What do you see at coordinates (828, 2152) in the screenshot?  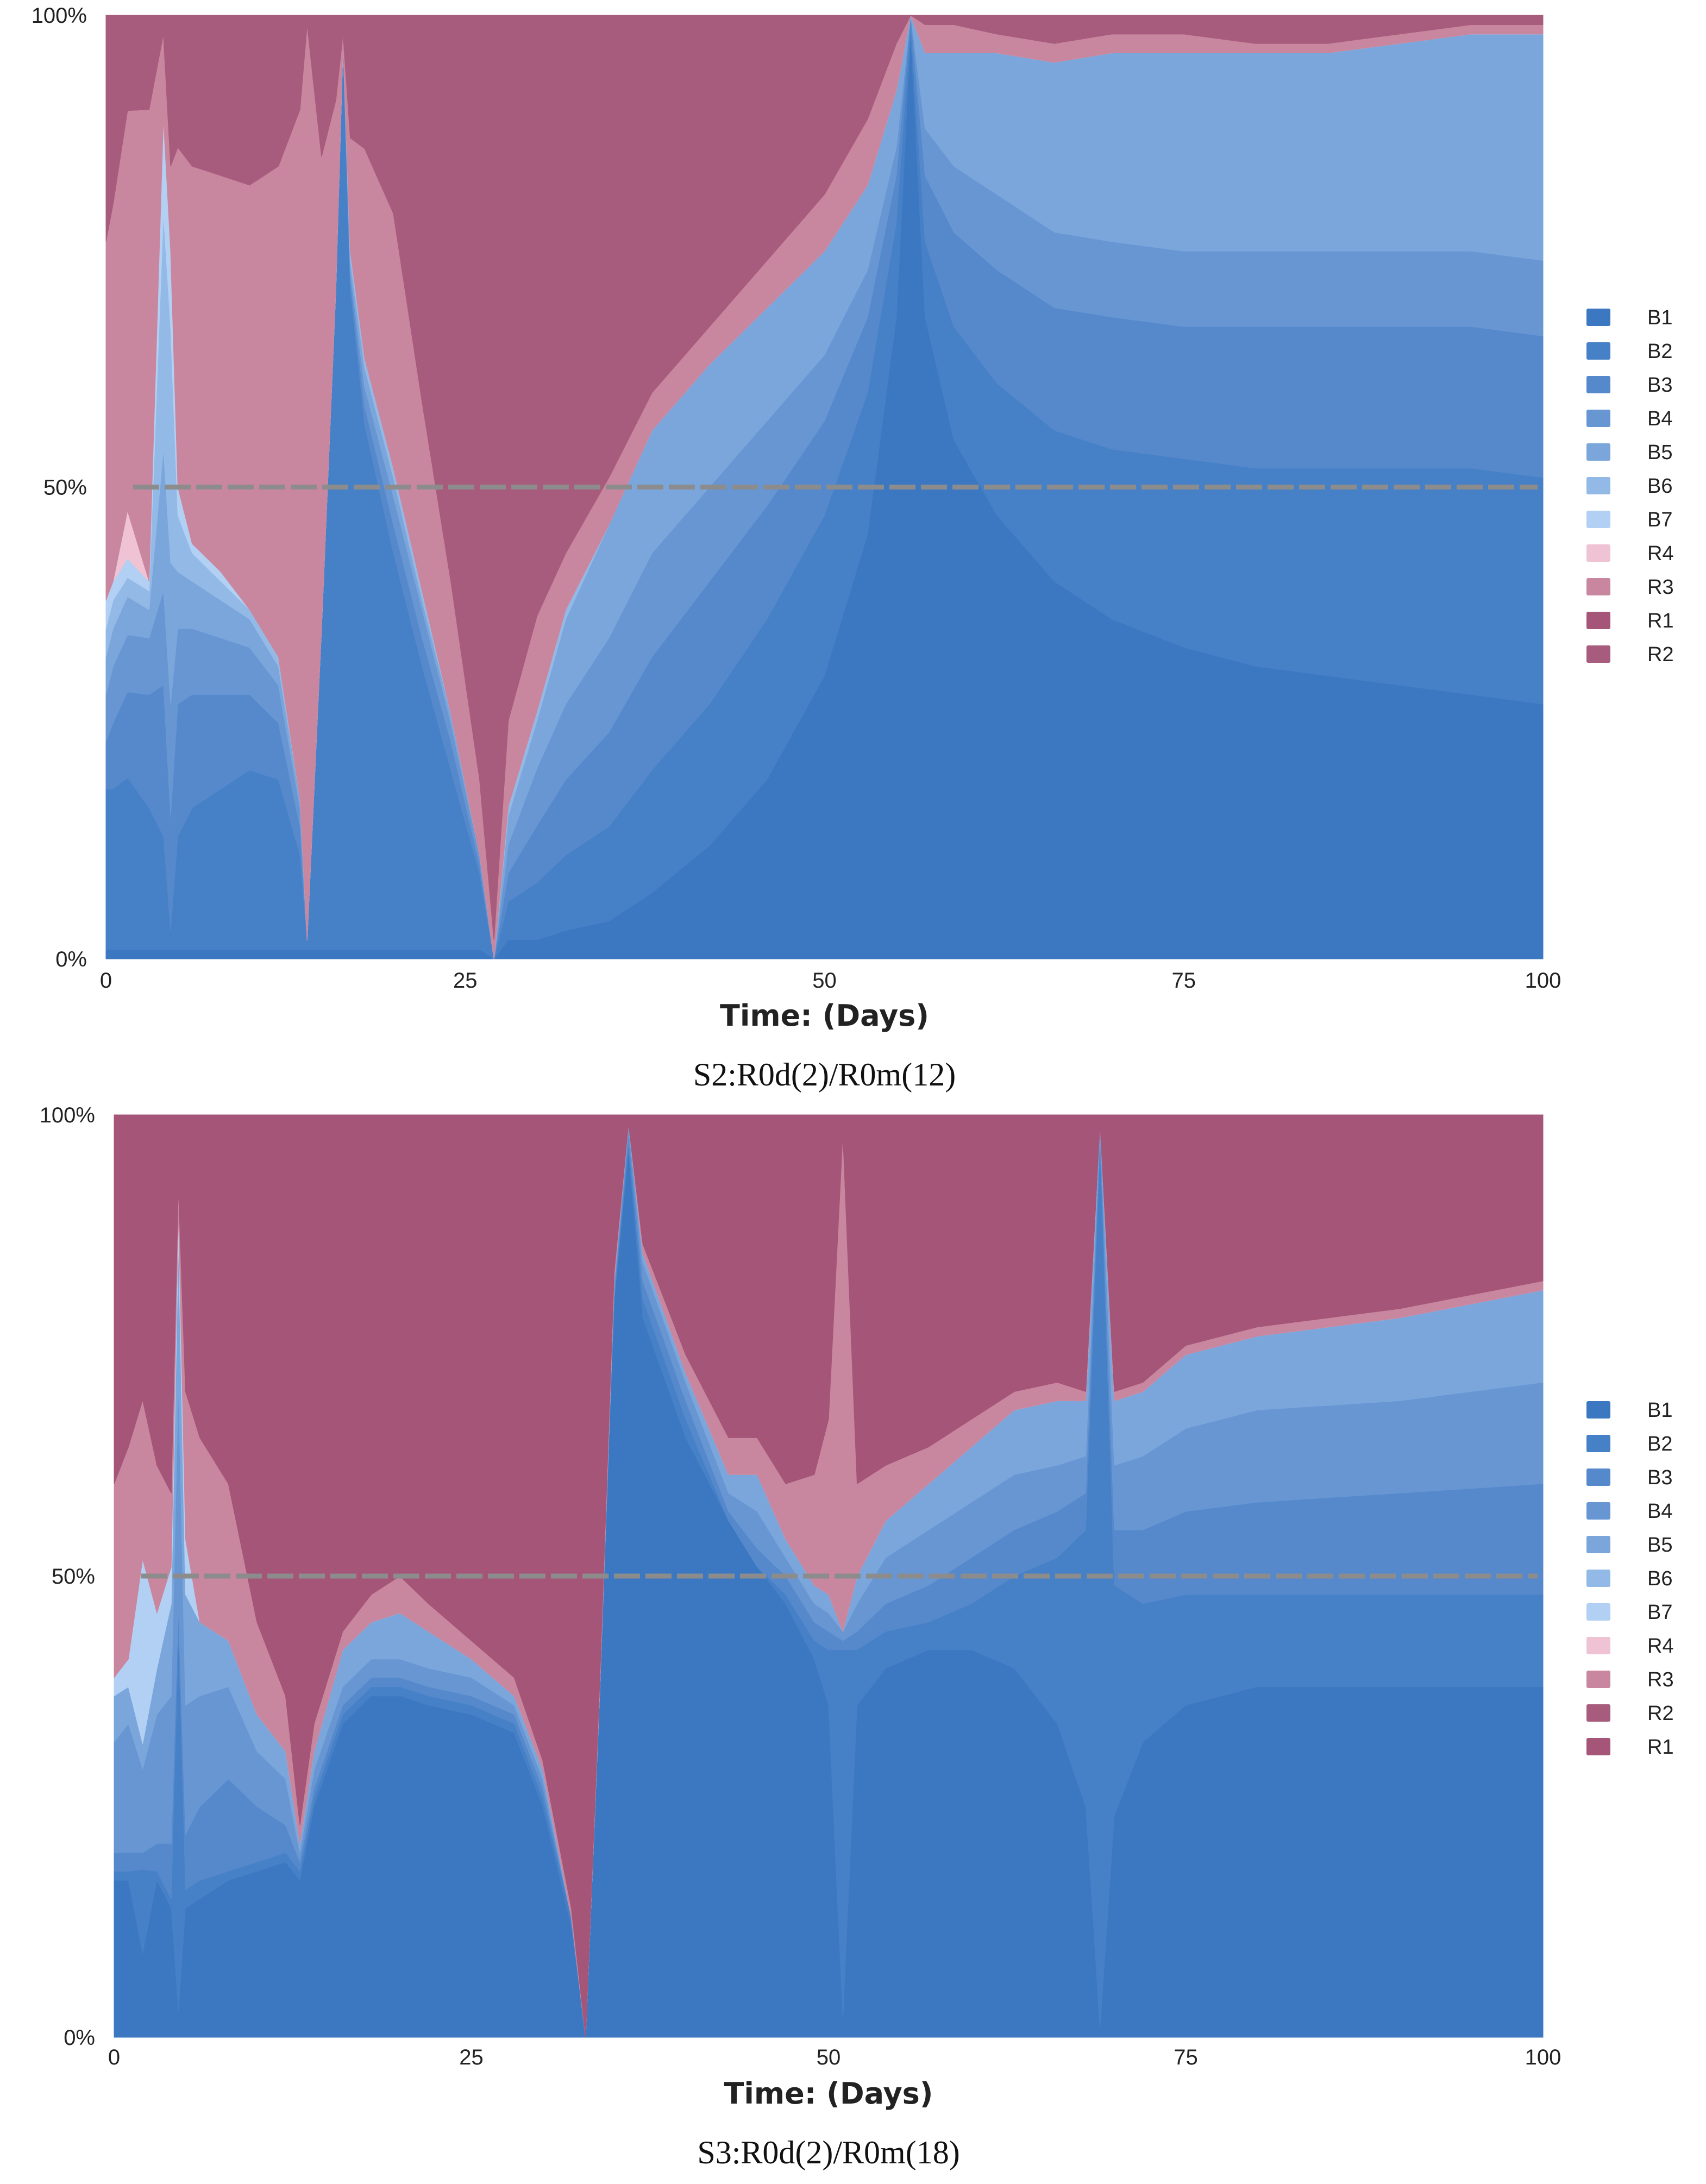 I see `chart-caption: S3:R0d(2)/R0m(18)` at bounding box center [828, 2152].